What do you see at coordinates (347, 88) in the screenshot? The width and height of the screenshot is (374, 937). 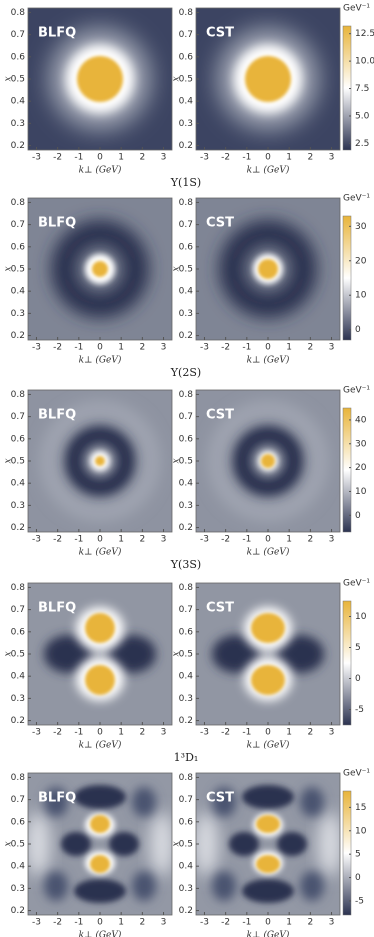 I see `colorbar` at bounding box center [347, 88].